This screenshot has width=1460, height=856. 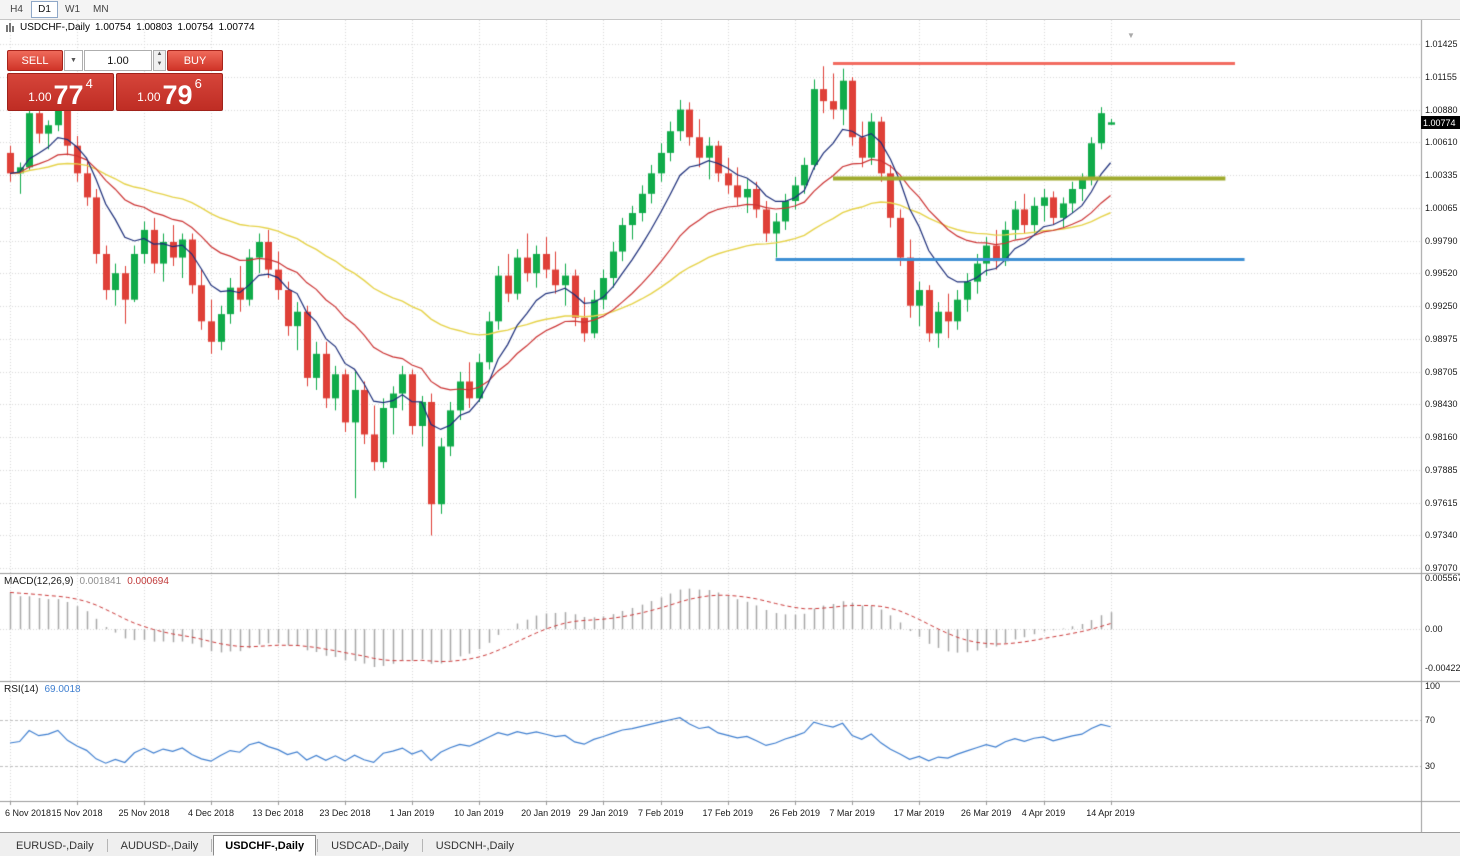 I want to click on buy-price-pips: 79, so click(x=177, y=95).